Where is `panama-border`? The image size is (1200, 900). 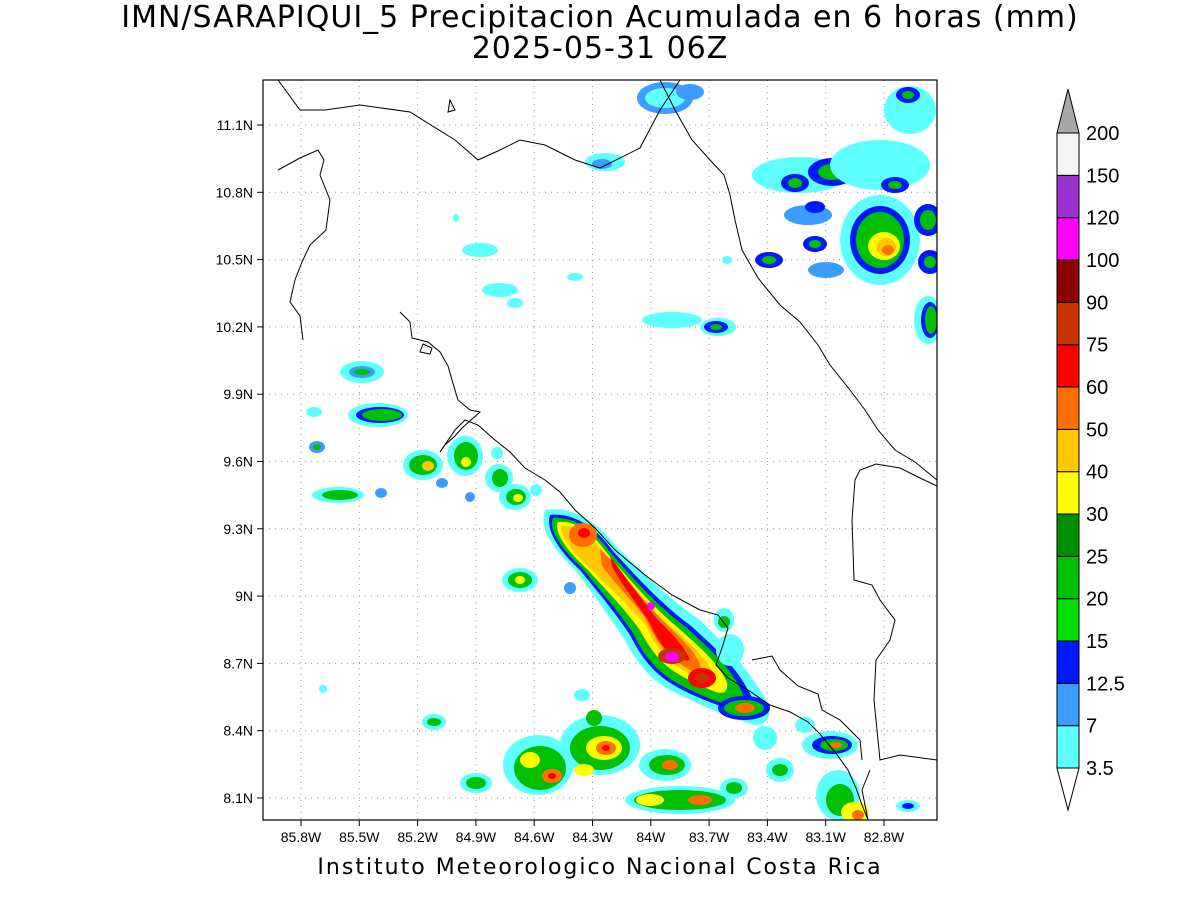 panama-border is located at coordinates (807, 708).